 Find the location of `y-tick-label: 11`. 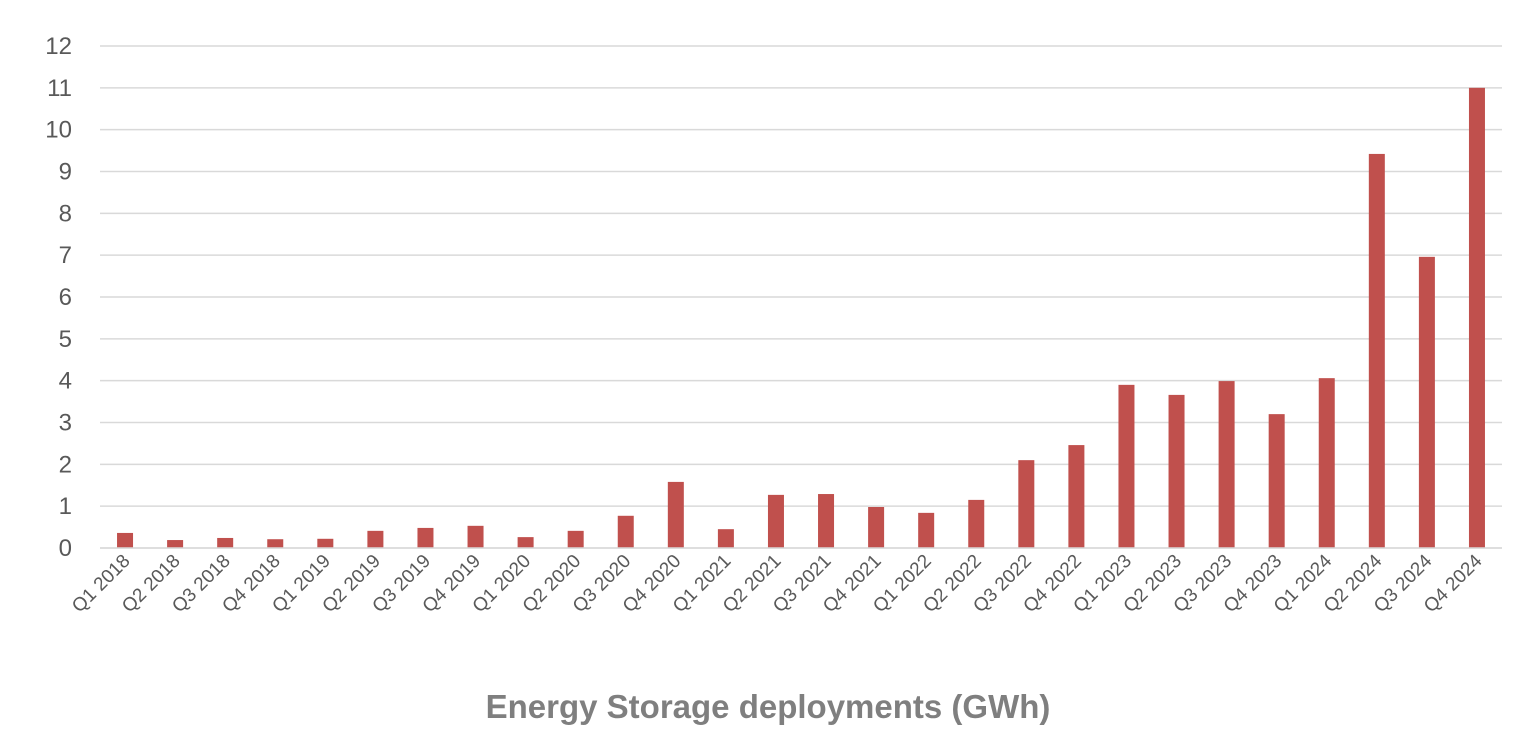

y-tick-label: 11 is located at coordinates (59, 88).